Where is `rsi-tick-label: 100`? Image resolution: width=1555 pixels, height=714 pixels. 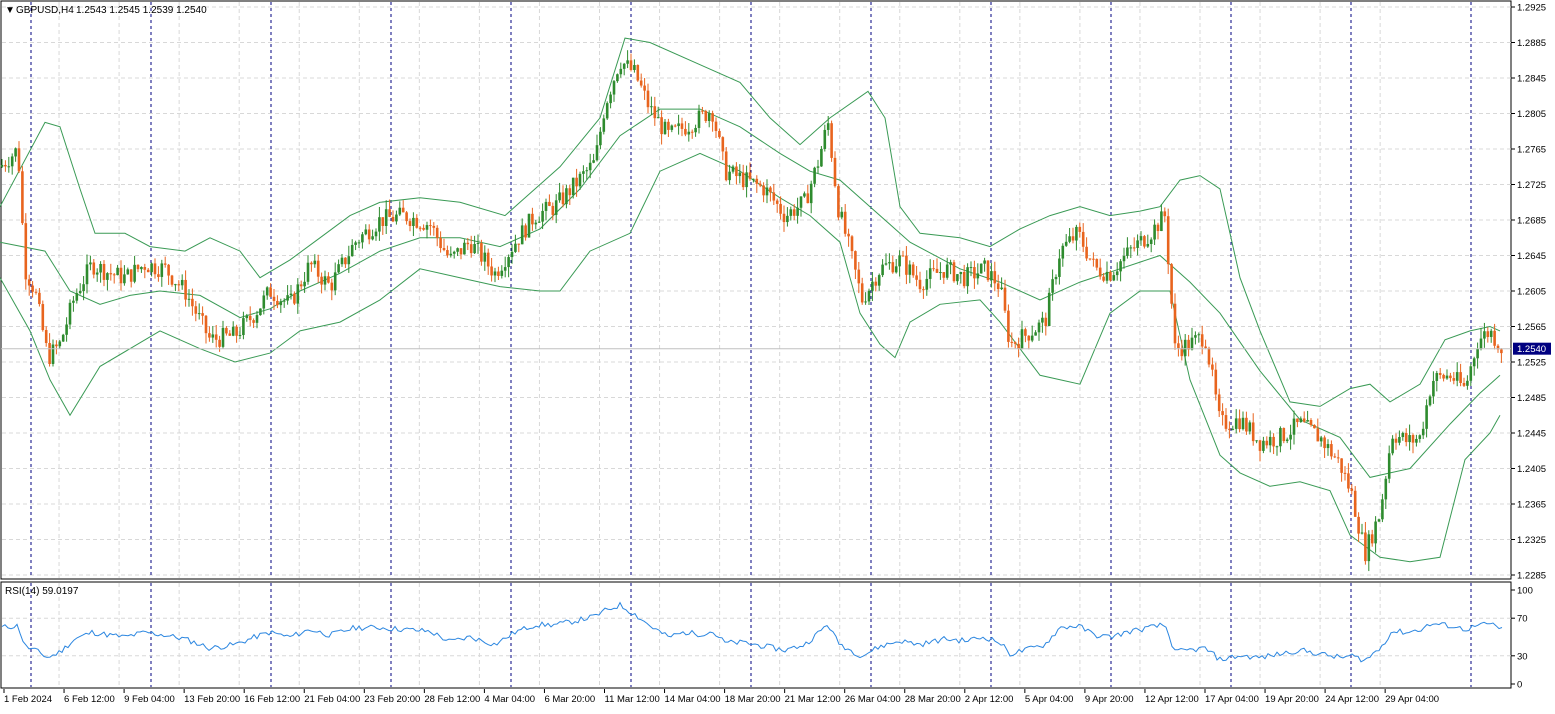 rsi-tick-label: 100 is located at coordinates (1525, 591).